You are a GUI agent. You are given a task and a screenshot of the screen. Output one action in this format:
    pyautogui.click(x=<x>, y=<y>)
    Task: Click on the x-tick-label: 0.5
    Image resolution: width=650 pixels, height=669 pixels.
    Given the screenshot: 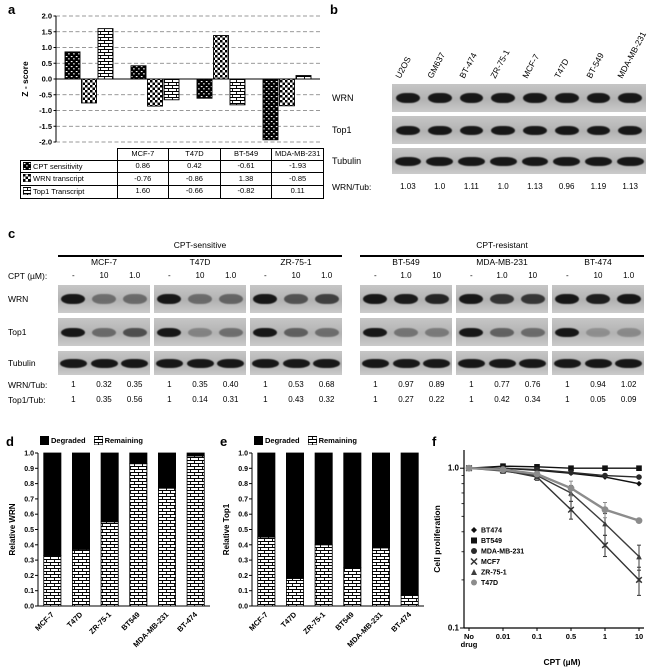 What is the action you would take?
    pyautogui.click(x=571, y=636)
    